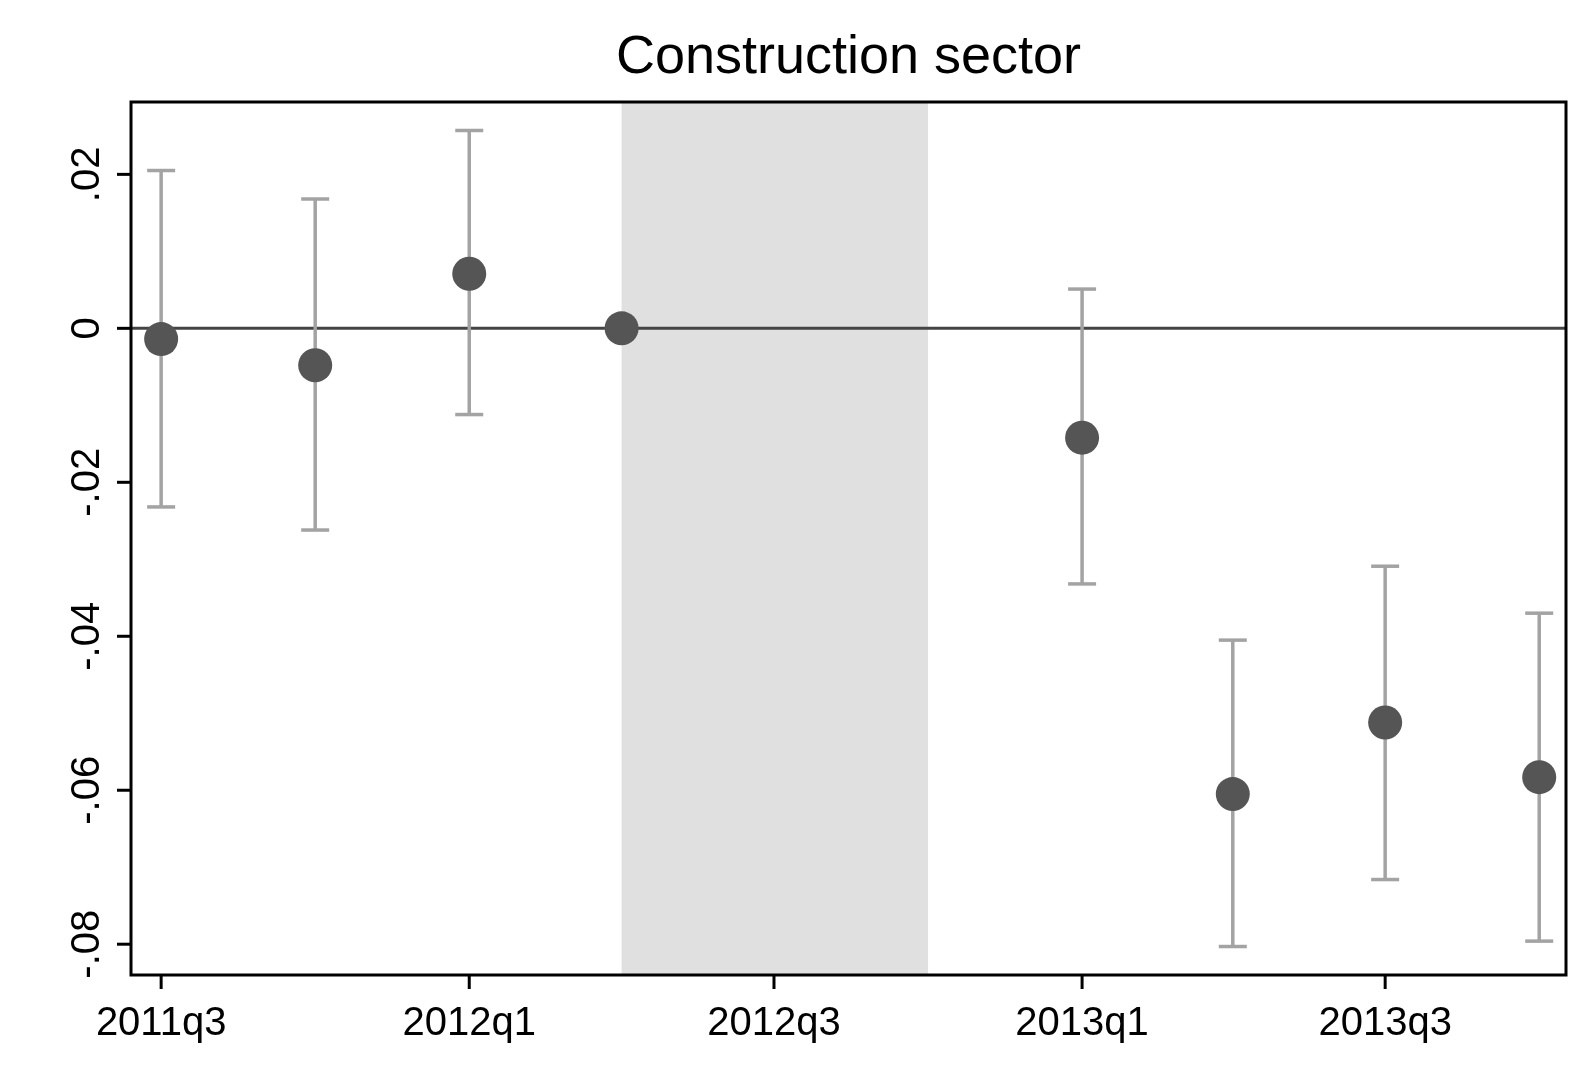  I want to click on x-tick-label: 2013q1, so click(1082, 1021).